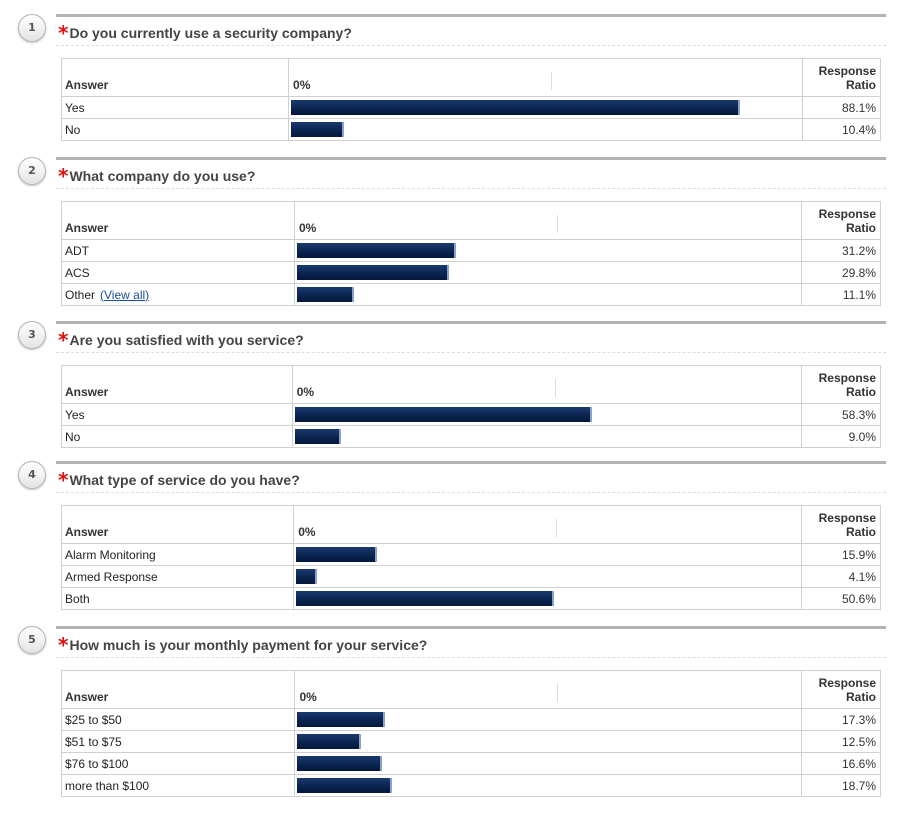 This screenshot has width=904, height=816. What do you see at coordinates (177, 576) in the screenshot?
I see `answer-cell: Armed Response` at bounding box center [177, 576].